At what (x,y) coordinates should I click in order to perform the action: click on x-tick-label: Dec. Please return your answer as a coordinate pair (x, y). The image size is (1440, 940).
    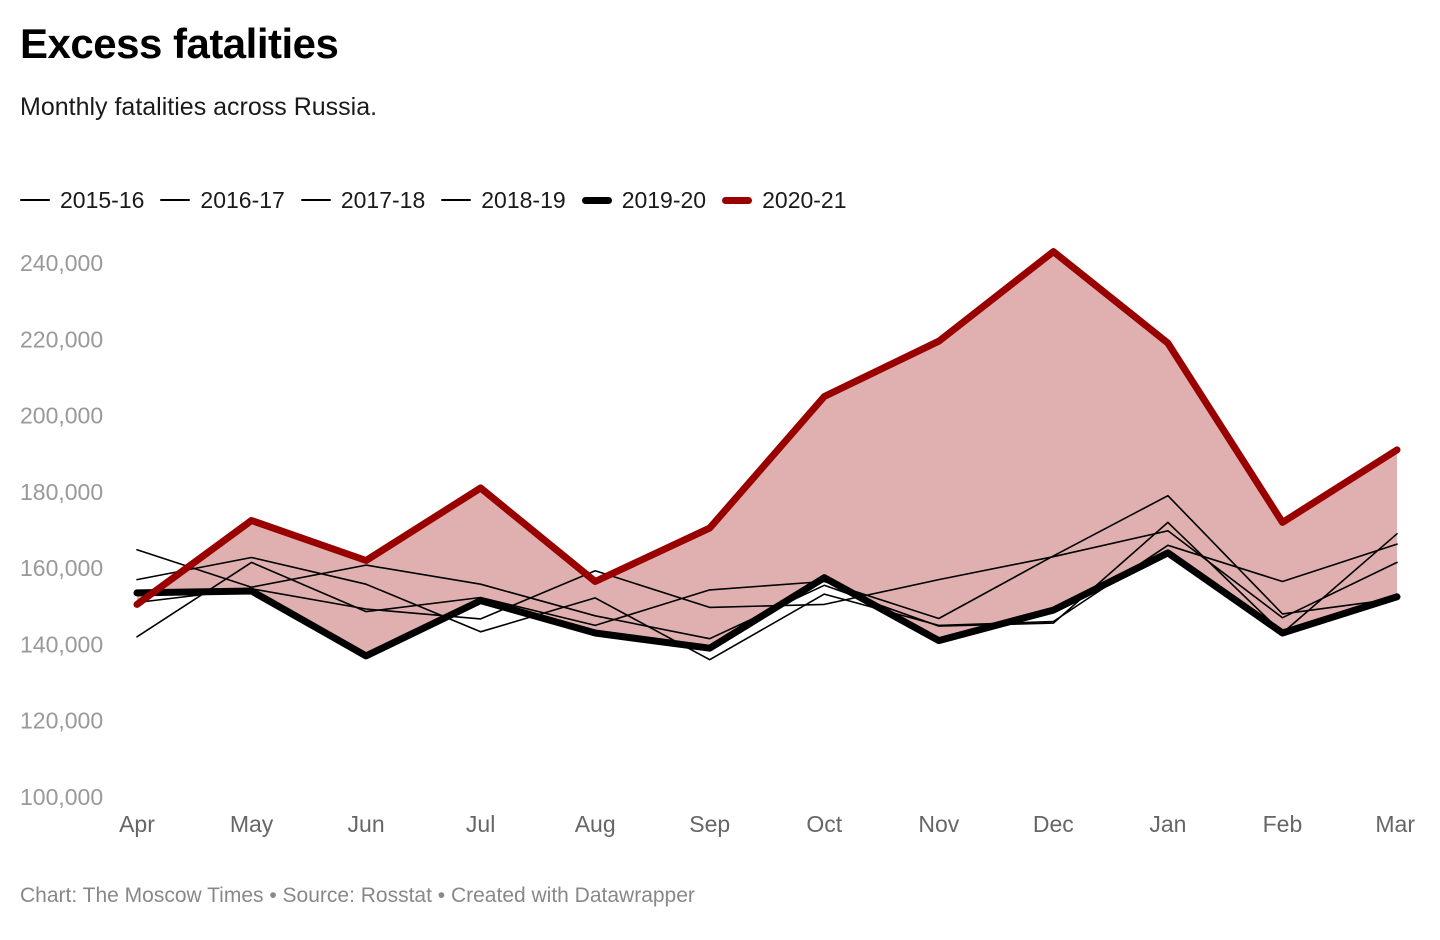
    Looking at the image, I should click on (1053, 824).